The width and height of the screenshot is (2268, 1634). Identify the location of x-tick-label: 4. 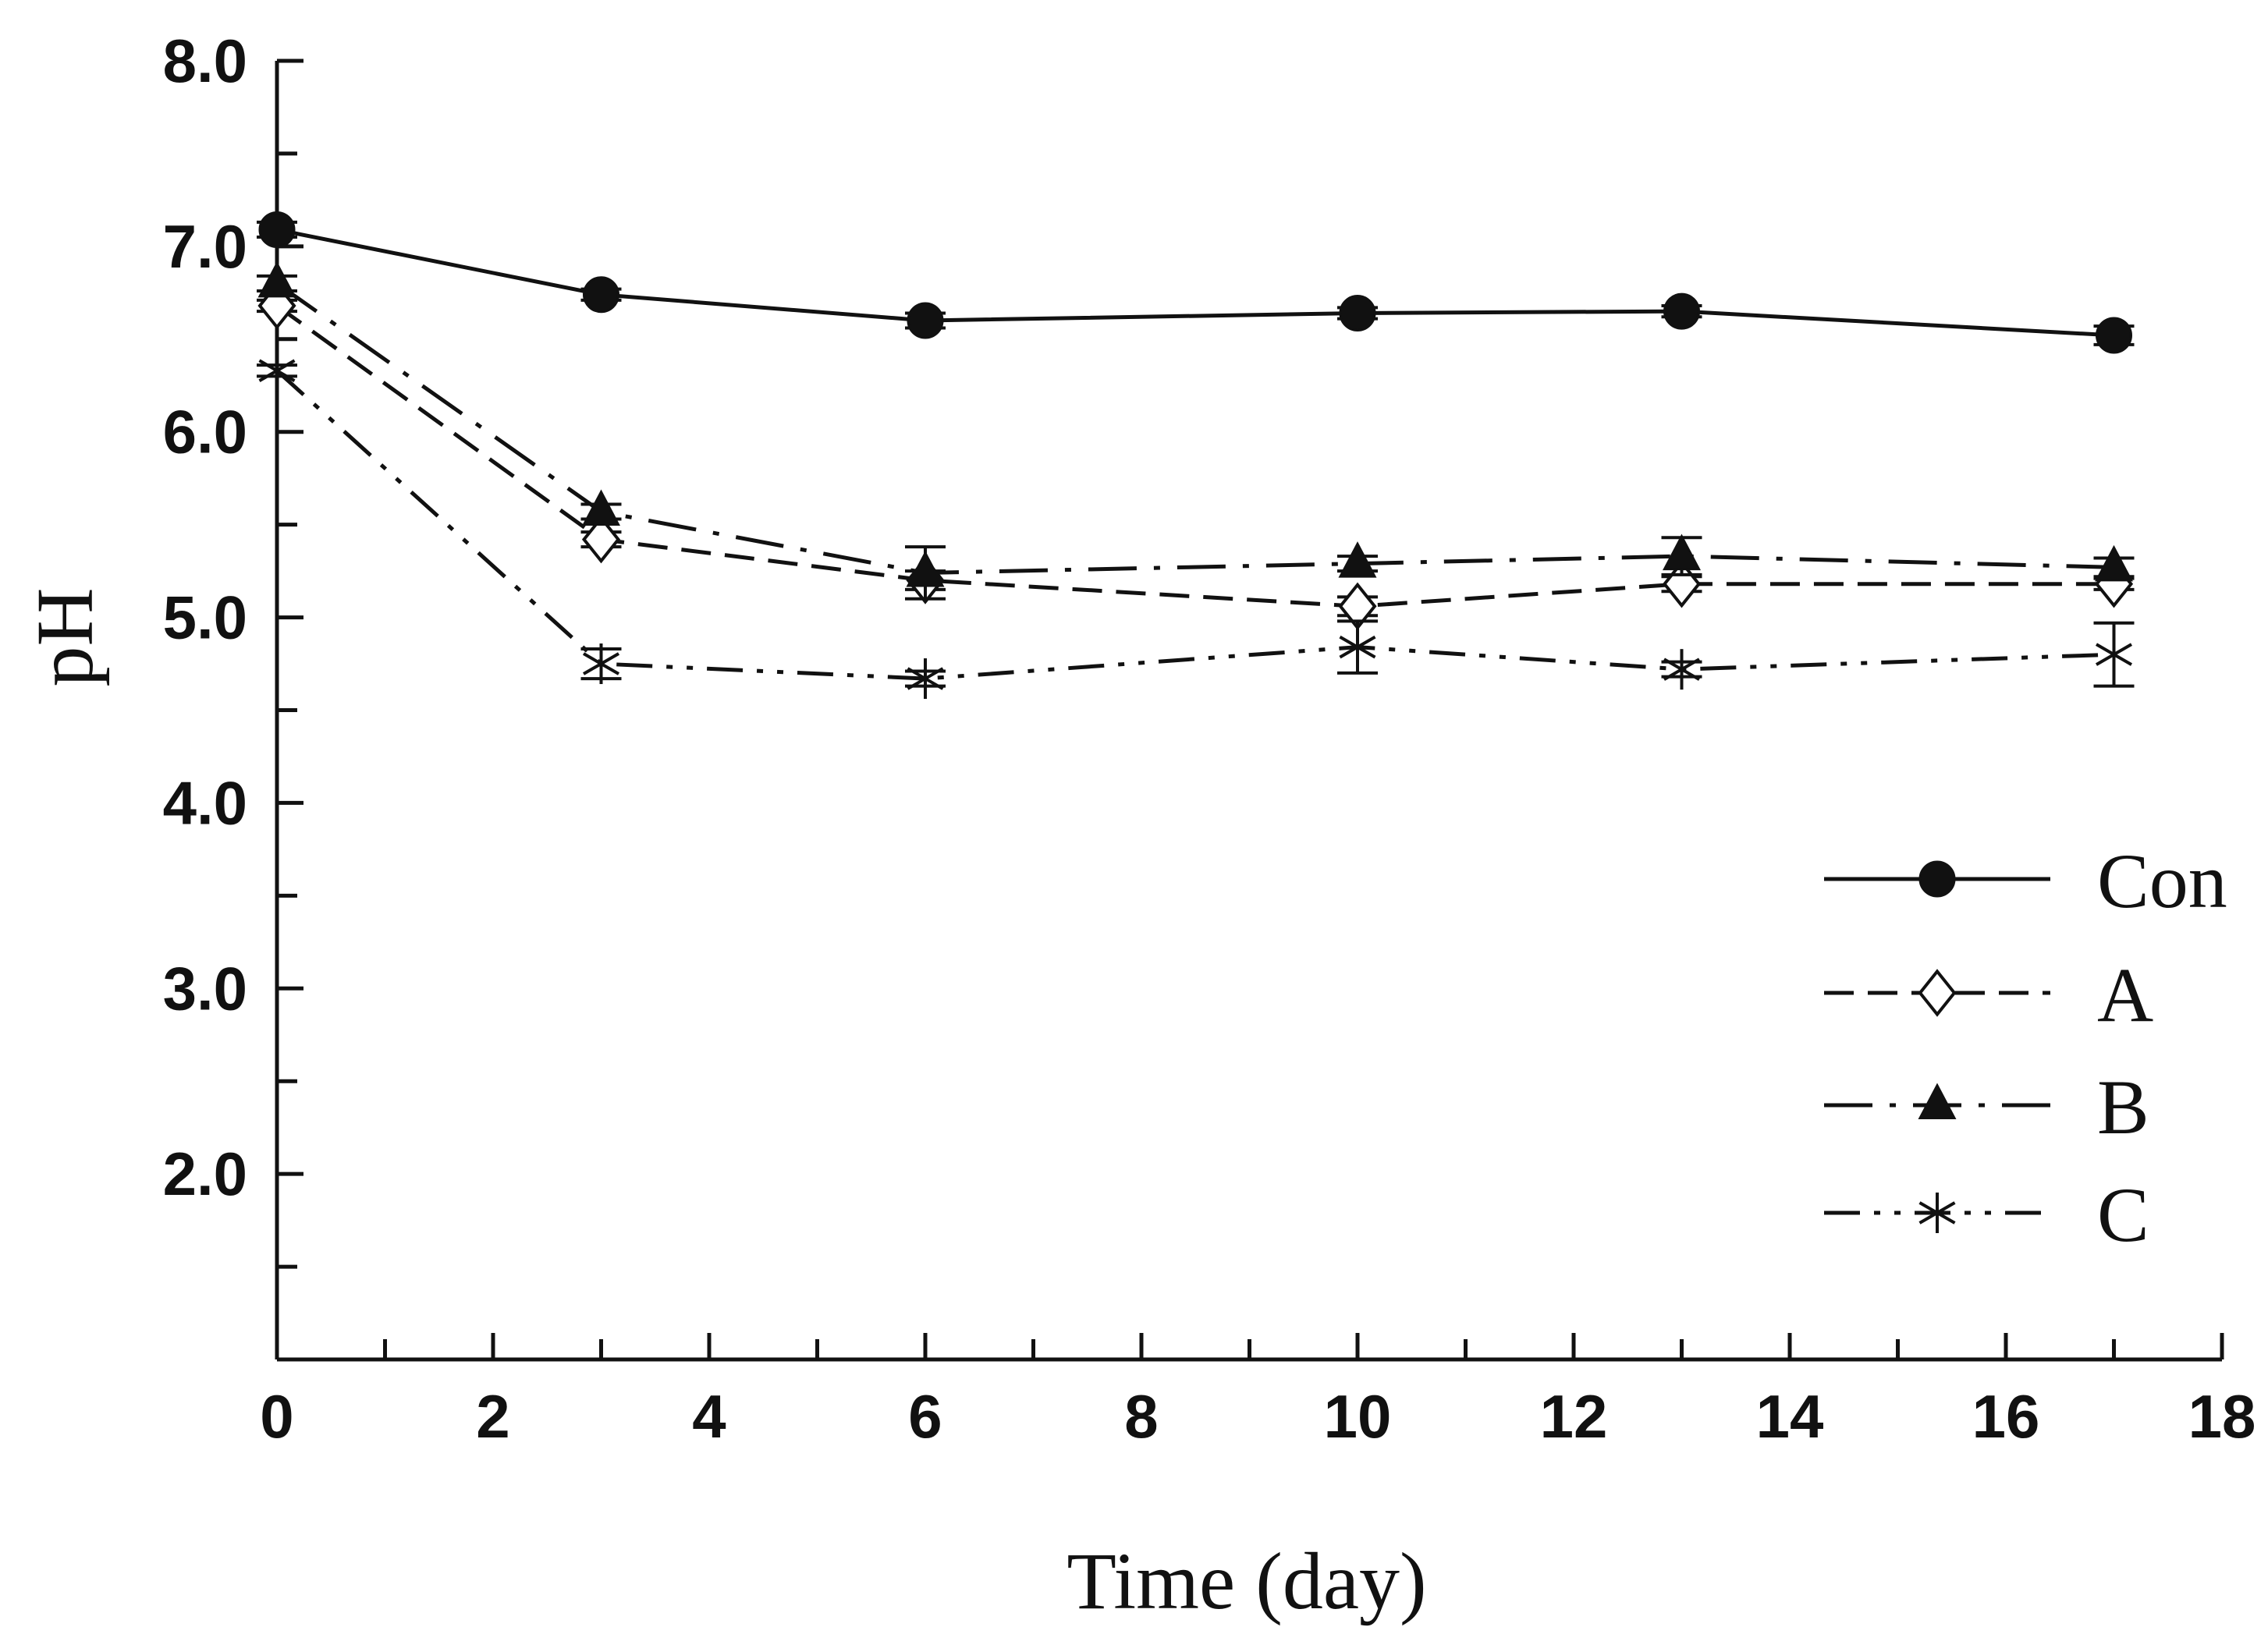
(709, 1416).